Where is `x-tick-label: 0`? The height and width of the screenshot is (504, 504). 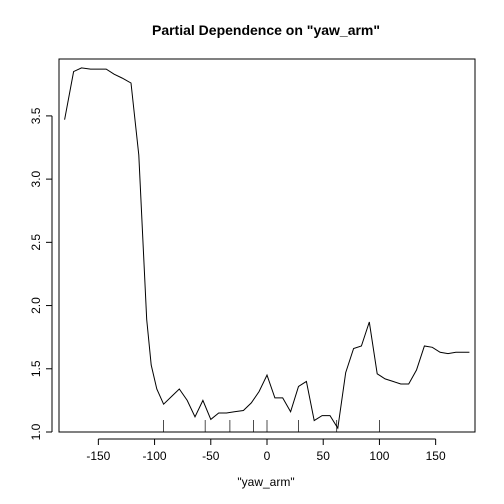 x-tick-label: 0 is located at coordinates (267, 456).